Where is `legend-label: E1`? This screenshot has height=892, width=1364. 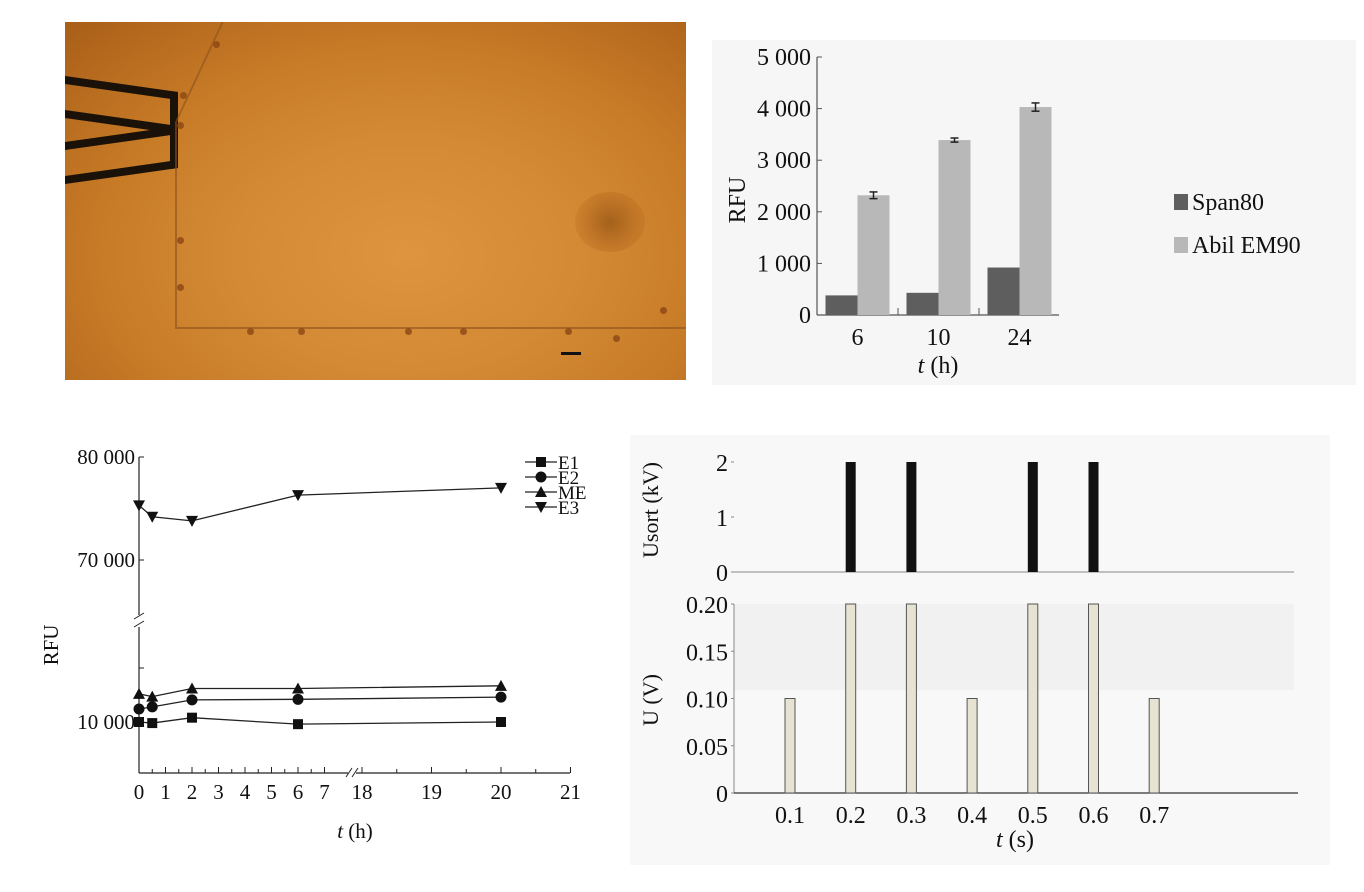
legend-label: E1 is located at coordinates (568, 463).